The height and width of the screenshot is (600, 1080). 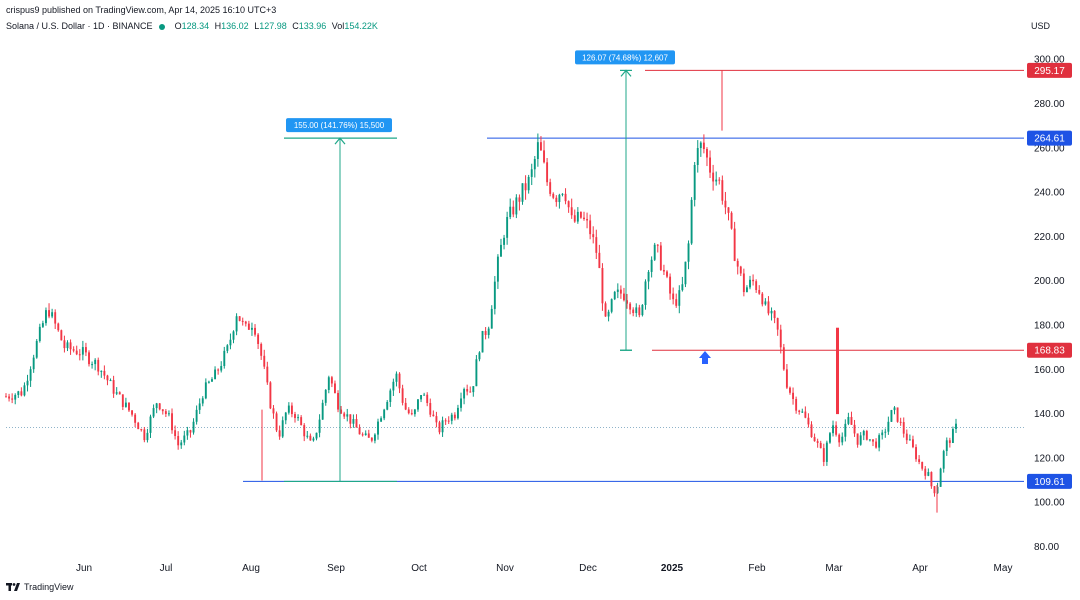 What do you see at coordinates (920, 568) in the screenshot?
I see `x-tick-label: Apr` at bounding box center [920, 568].